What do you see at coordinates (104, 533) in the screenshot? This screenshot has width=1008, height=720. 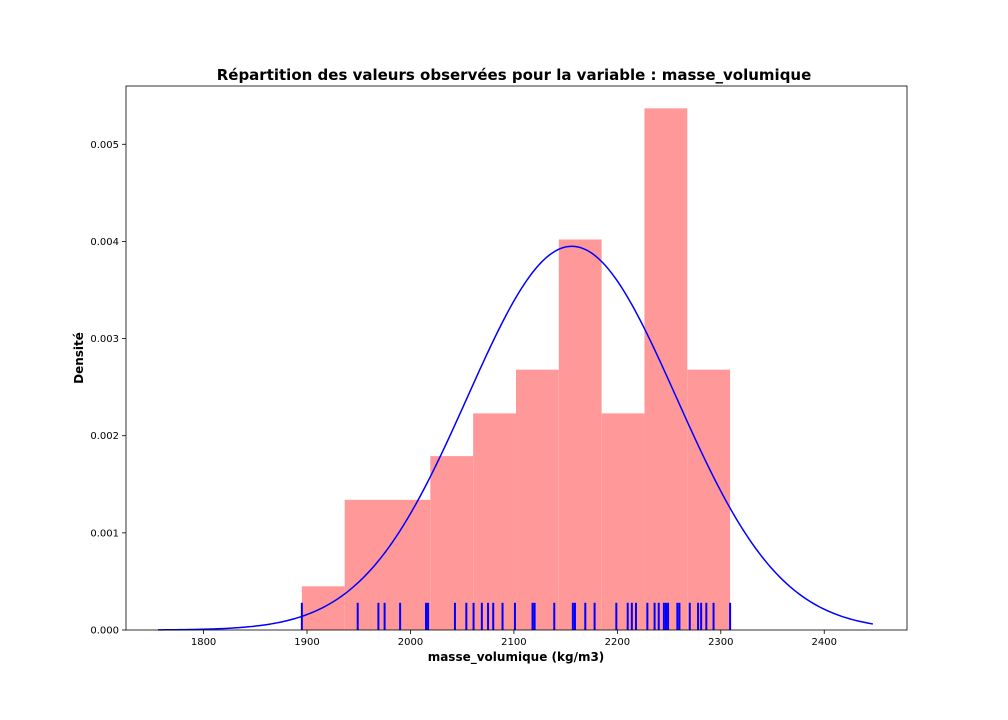 I see `y-tick-label: 0.001` at bounding box center [104, 533].